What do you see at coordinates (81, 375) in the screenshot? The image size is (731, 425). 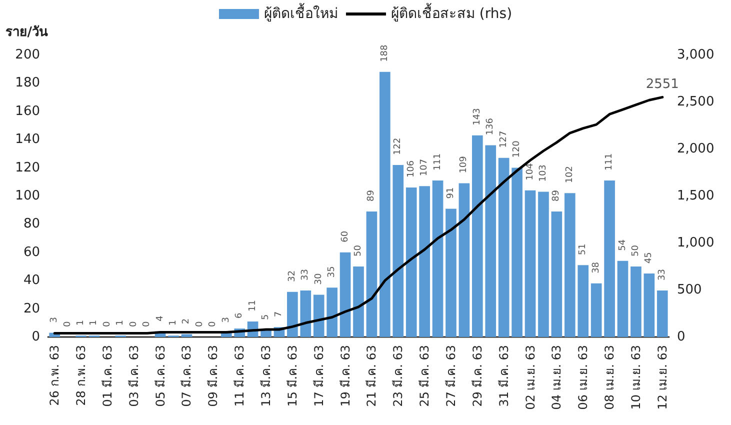 I see `x-tick-label: 28 ก.พ. 63` at bounding box center [81, 375].